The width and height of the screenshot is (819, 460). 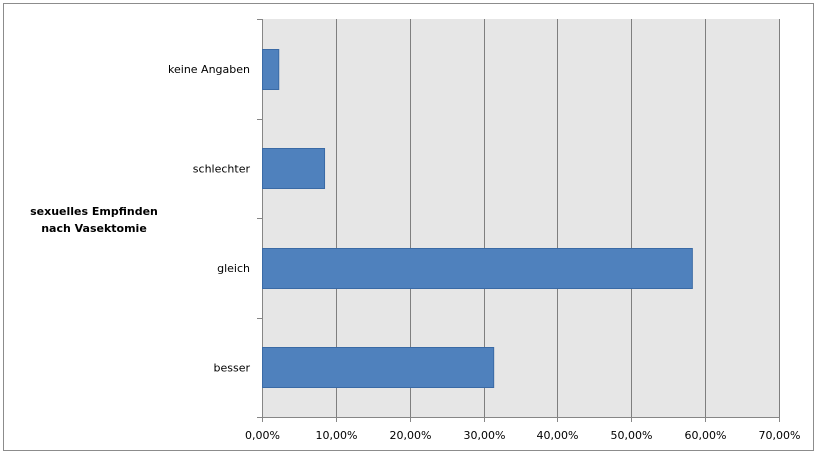 What do you see at coordinates (231, 367) in the screenshot?
I see `y-tick-label: besser` at bounding box center [231, 367].